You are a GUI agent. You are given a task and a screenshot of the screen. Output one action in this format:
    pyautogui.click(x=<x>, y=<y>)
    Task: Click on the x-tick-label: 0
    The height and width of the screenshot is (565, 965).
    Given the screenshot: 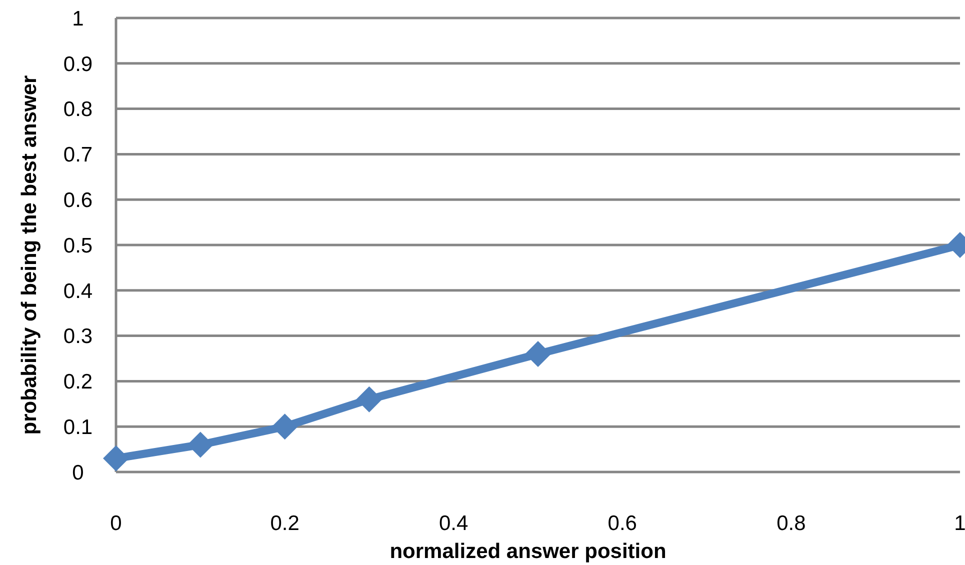 What is the action you would take?
    pyautogui.click(x=116, y=523)
    